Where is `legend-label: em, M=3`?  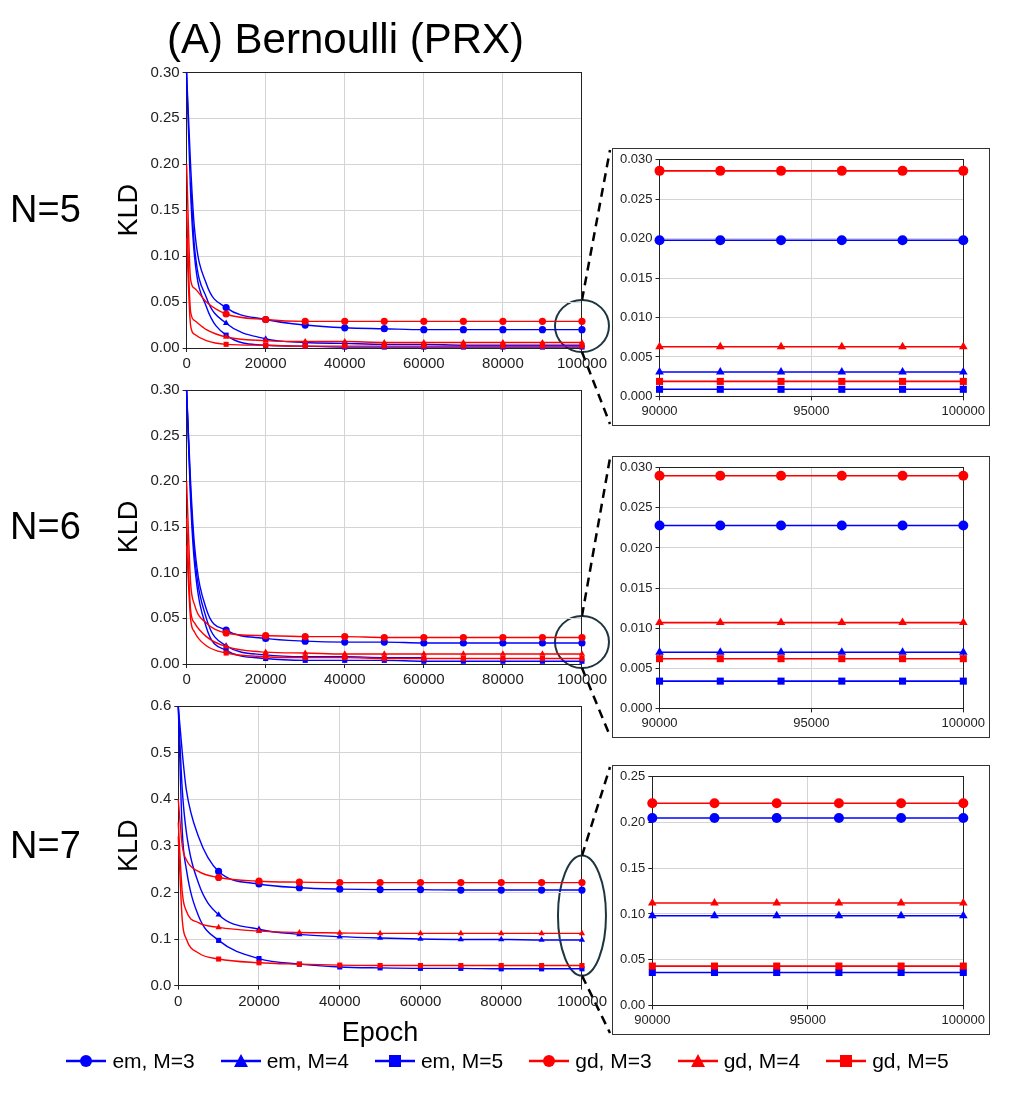 legend-label: em, M=3 is located at coordinates (153, 1061).